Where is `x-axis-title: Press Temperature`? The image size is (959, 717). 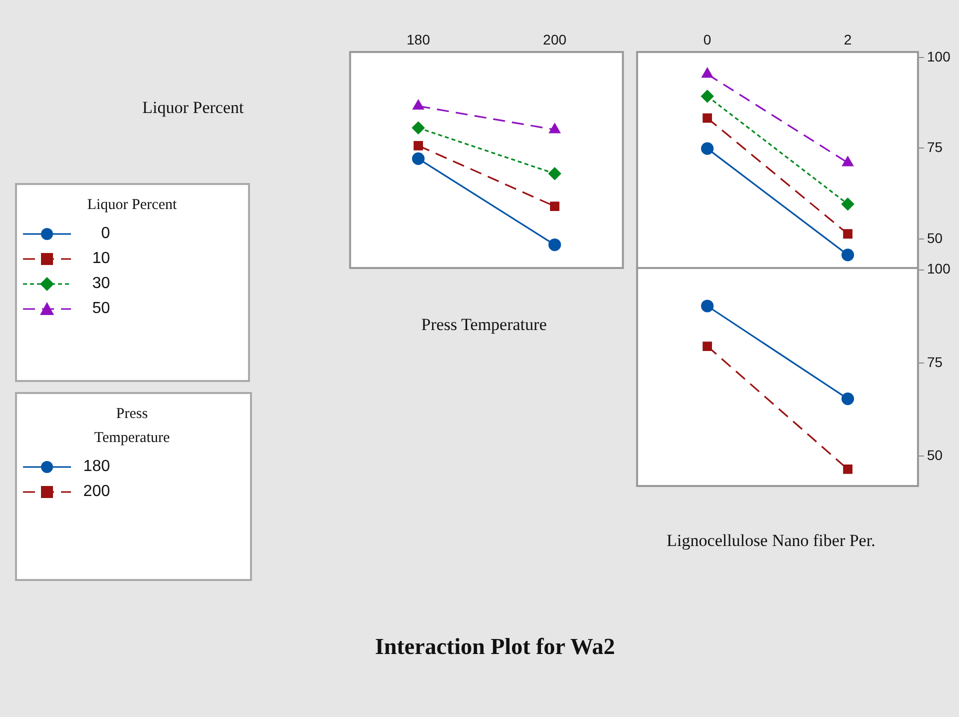 x-axis-title: Press Temperature is located at coordinates (484, 325).